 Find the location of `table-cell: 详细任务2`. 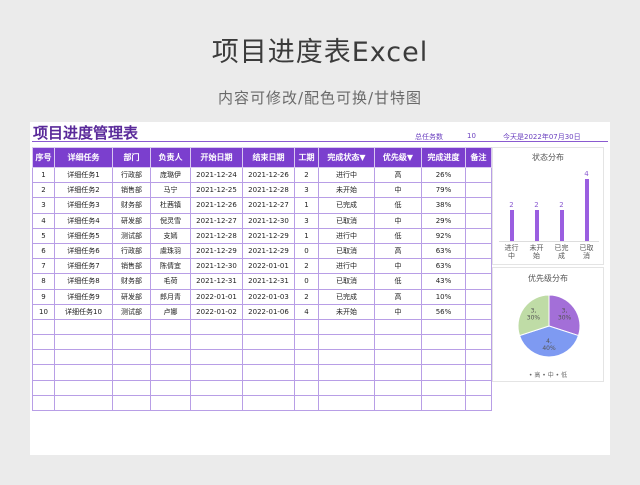

table-cell: 详细任务2 is located at coordinates (83, 190).